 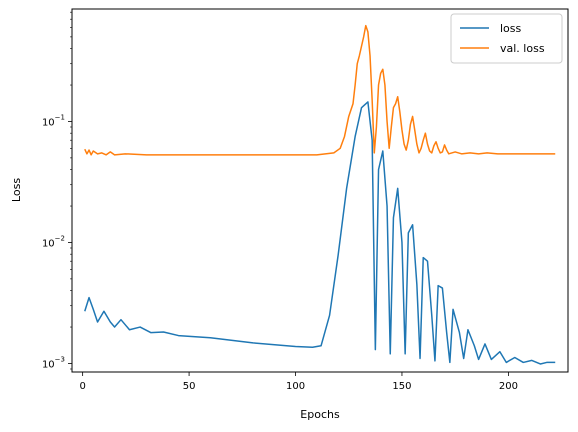 What do you see at coordinates (53, 362) in the screenshot?
I see `y-tick-label-0.001: 10⁻³` at bounding box center [53, 362].